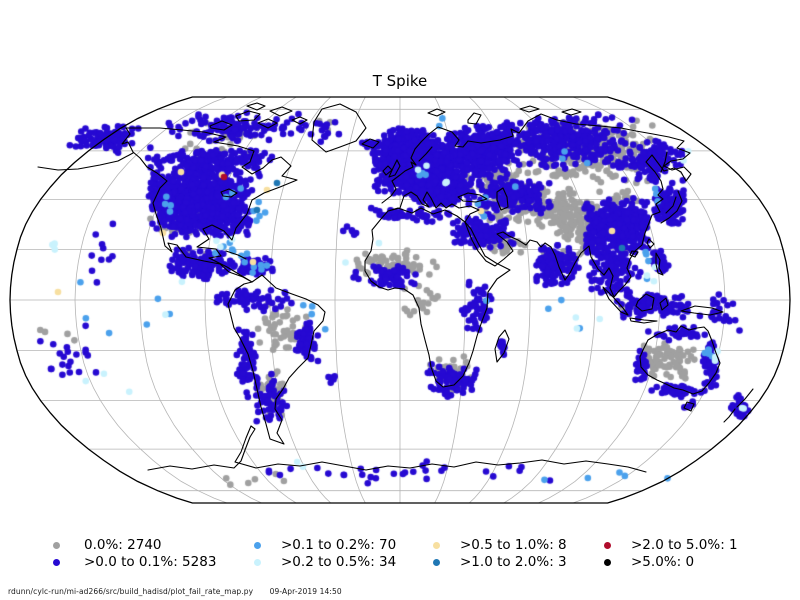 The width and height of the screenshot is (800, 600). What do you see at coordinates (397, 449) in the screenshot?
I see `coastline-antarctica` at bounding box center [397, 449].